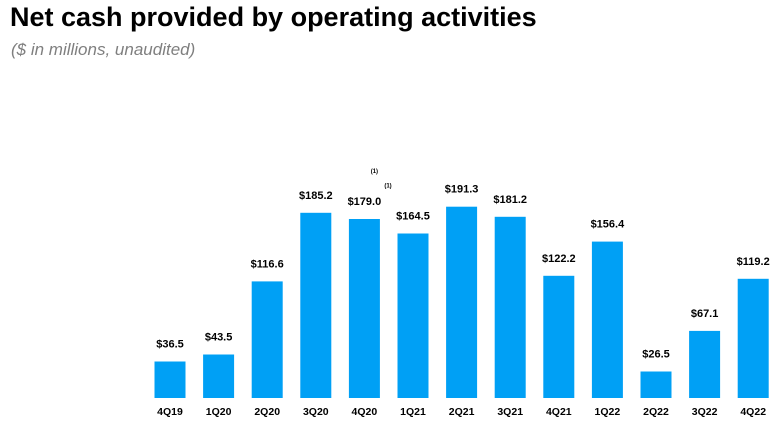 The height and width of the screenshot is (427, 778). Describe the element at coordinates (559, 412) in the screenshot. I see `x-tick-label-4Q21: 4Q21` at that location.